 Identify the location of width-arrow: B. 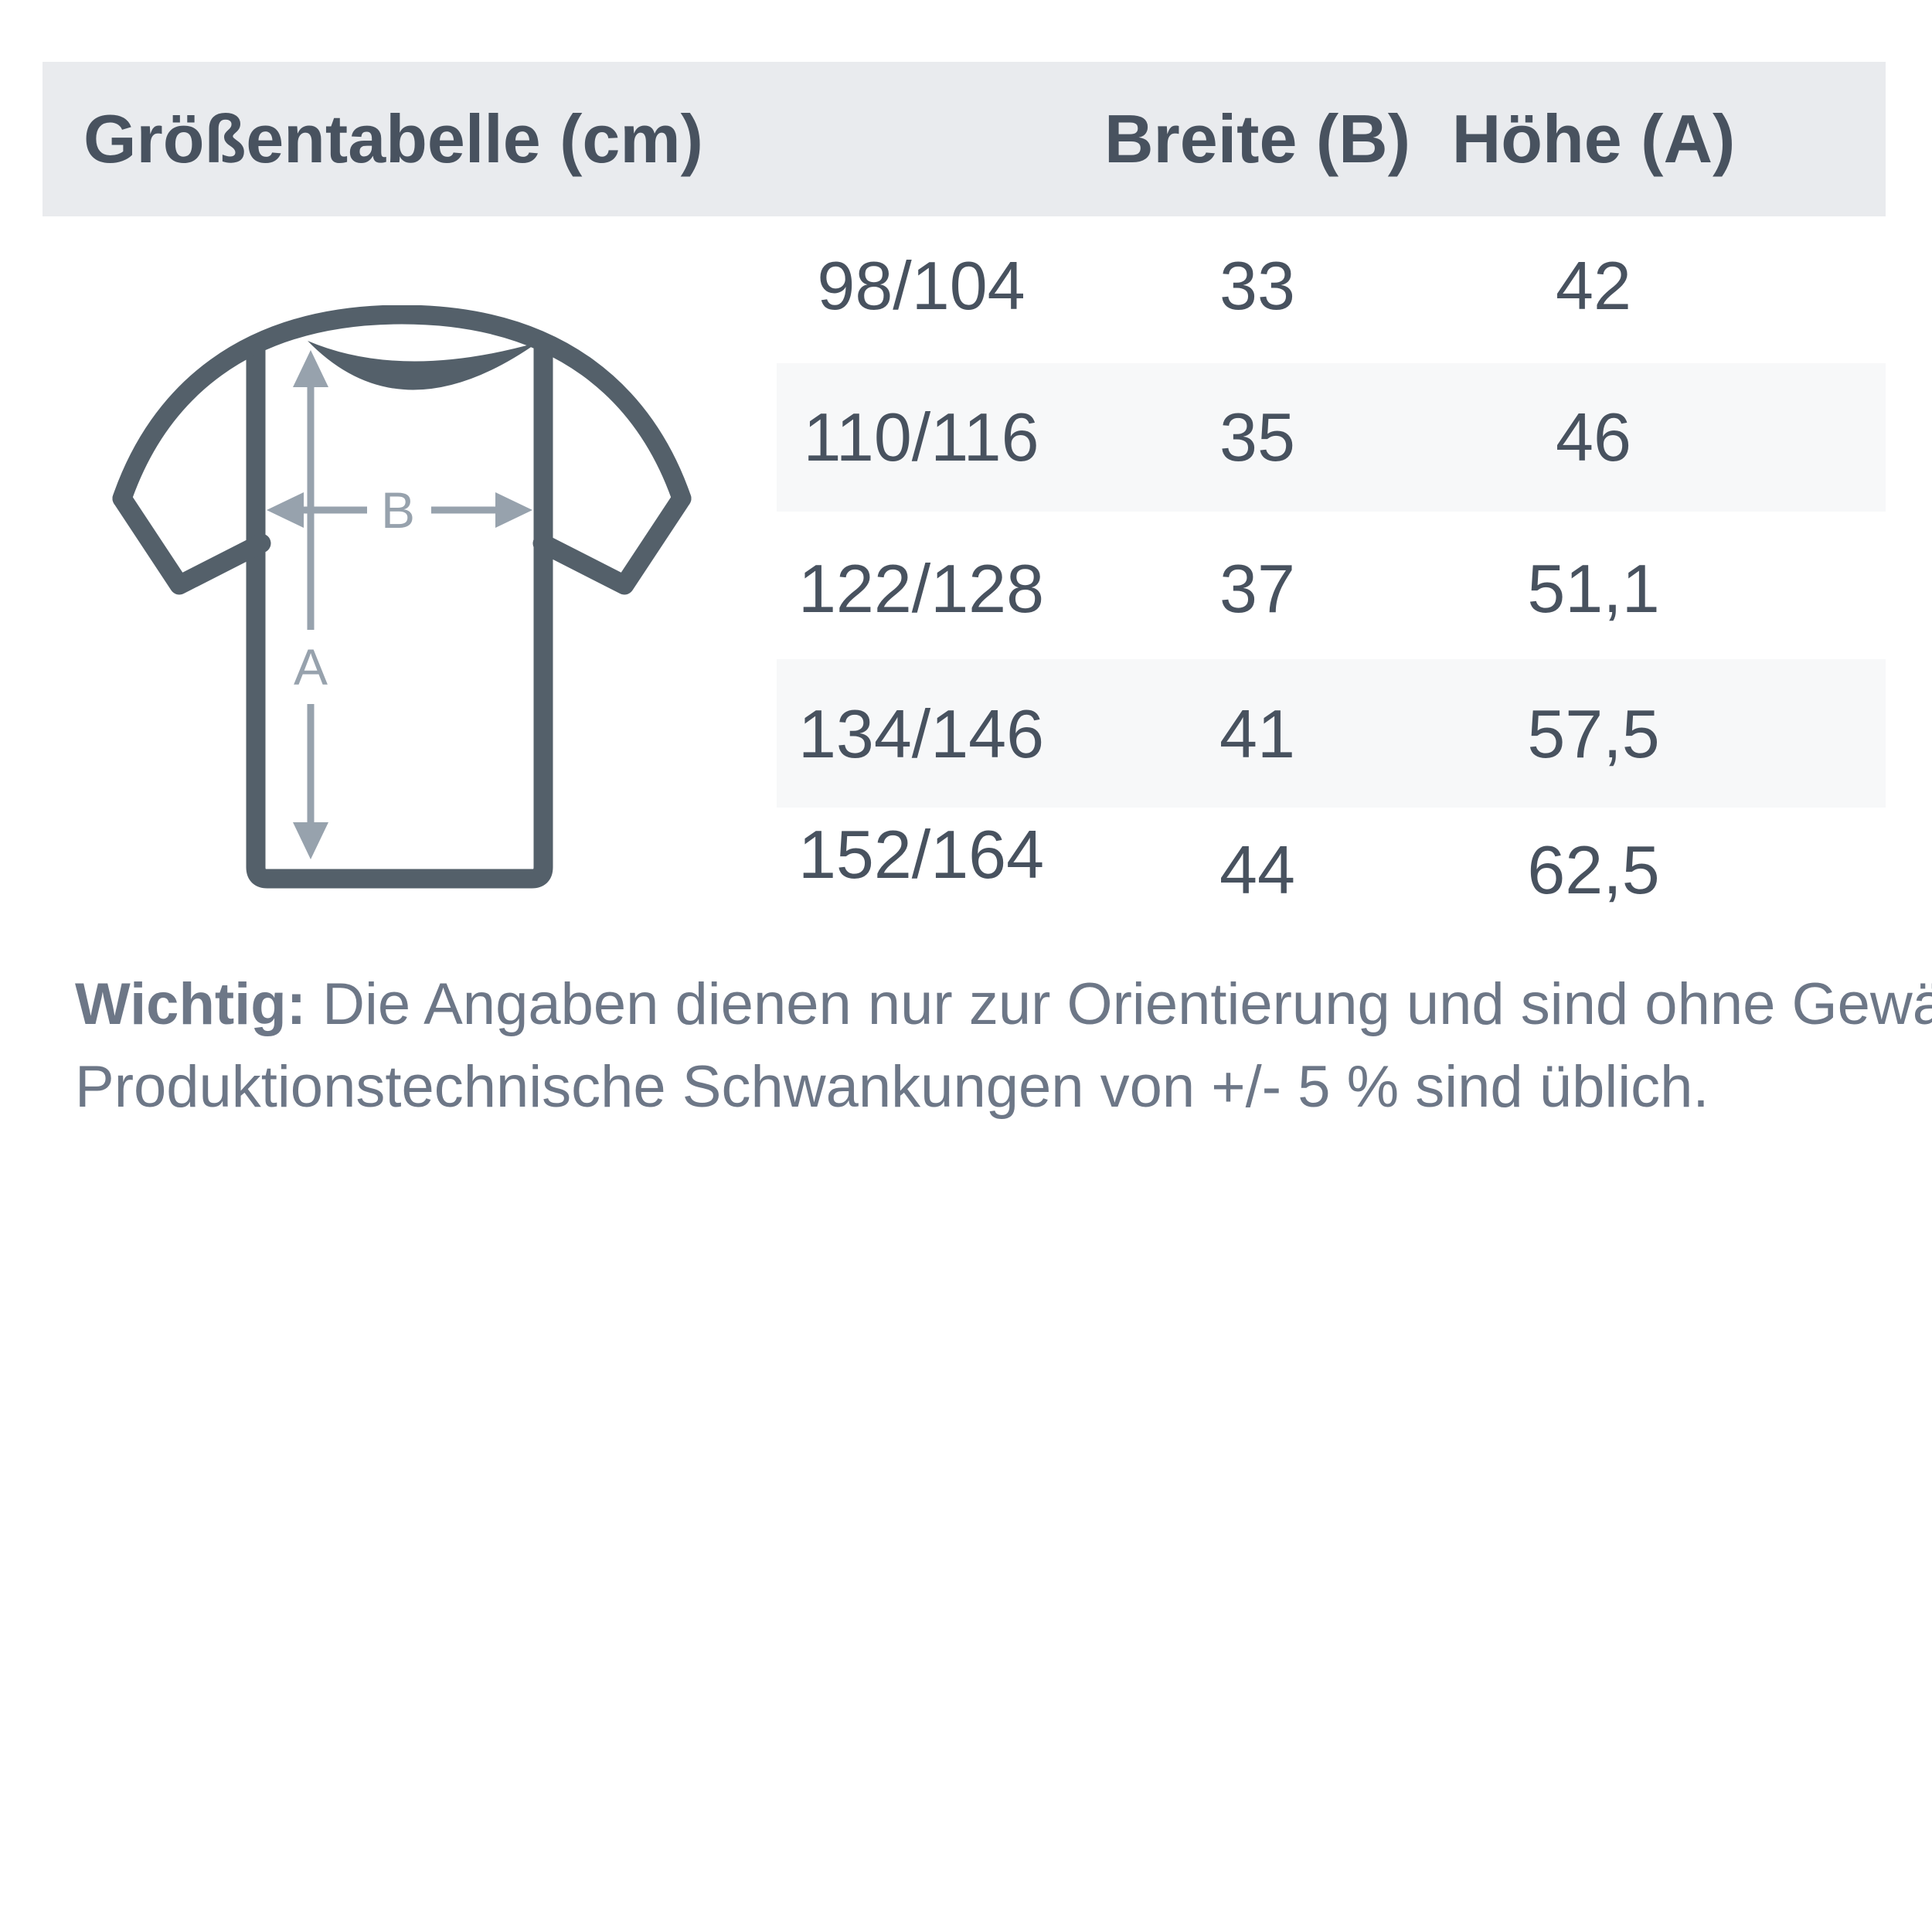
(400, 510).